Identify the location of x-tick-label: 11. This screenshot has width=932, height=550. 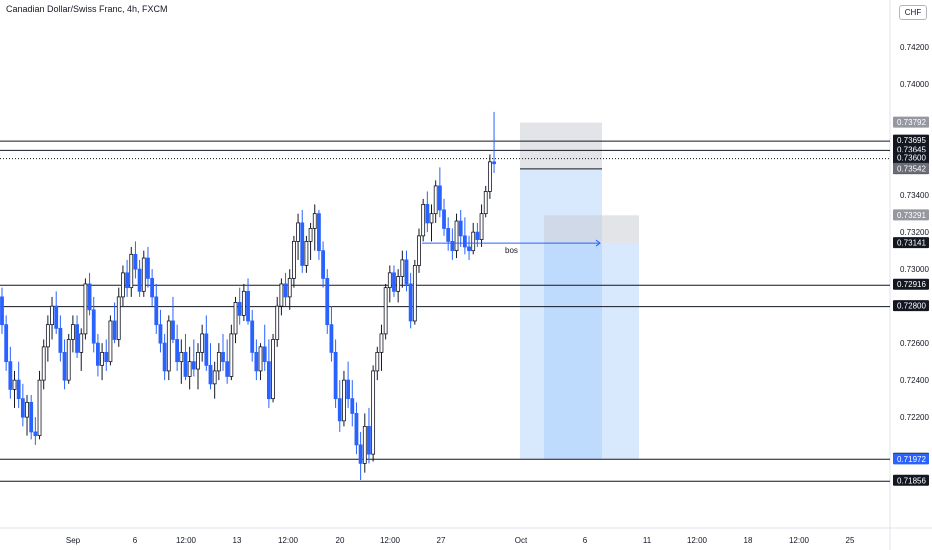
(647, 540).